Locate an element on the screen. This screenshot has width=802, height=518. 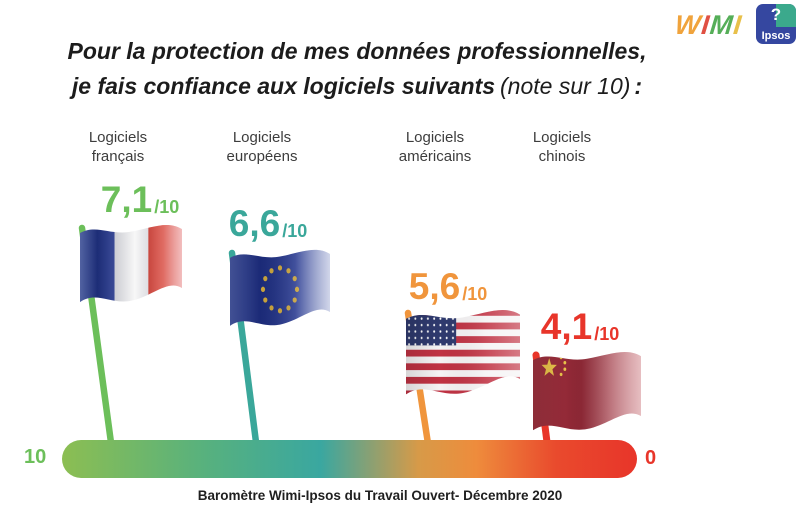
score-usa: 5,6/10 is located at coordinates (448, 286).